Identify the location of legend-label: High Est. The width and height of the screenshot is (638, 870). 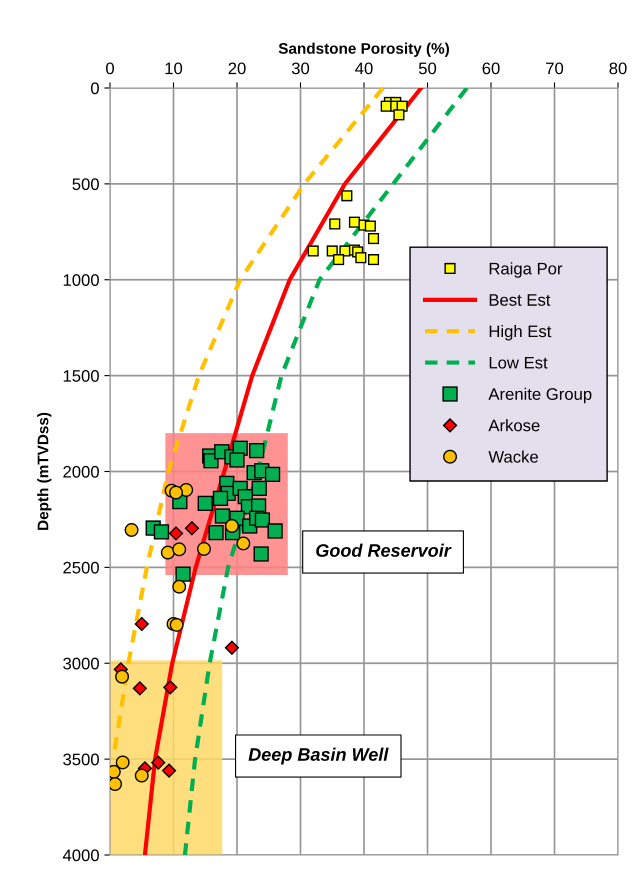
(521, 332).